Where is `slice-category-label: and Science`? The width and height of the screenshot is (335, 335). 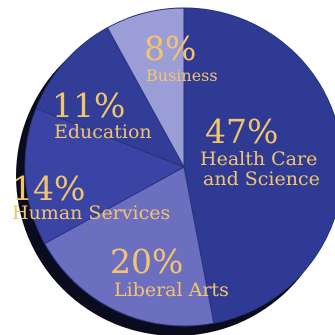 slice-category-label: and Science is located at coordinates (261, 179).